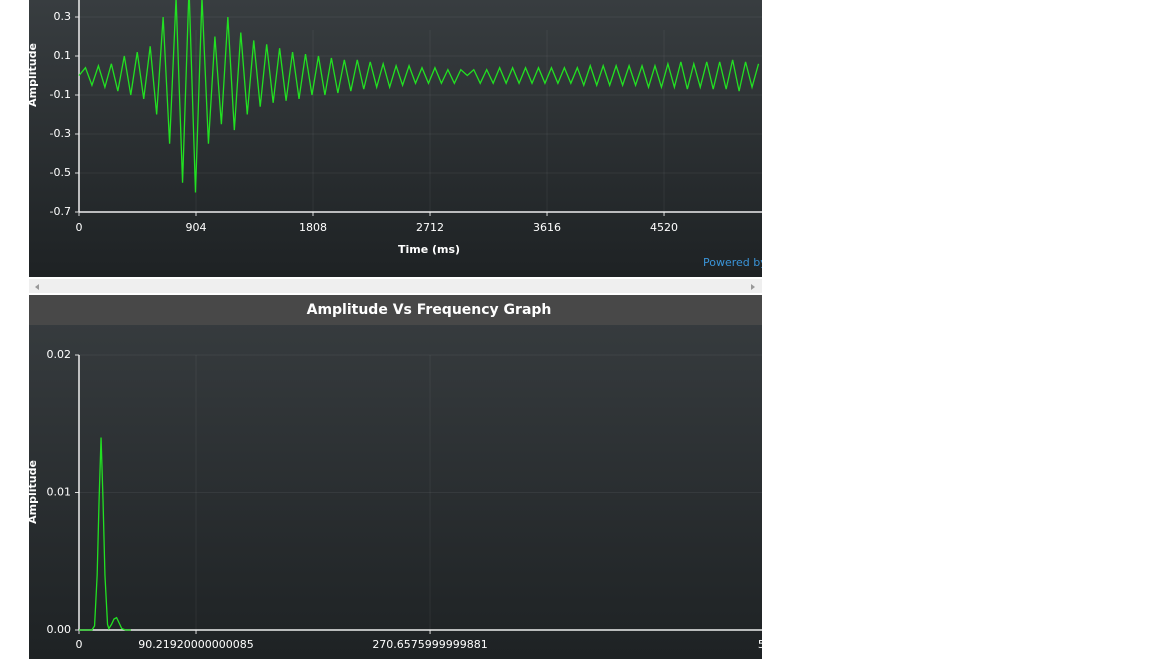  I want to click on scroll-arrows, so click(395, 287).